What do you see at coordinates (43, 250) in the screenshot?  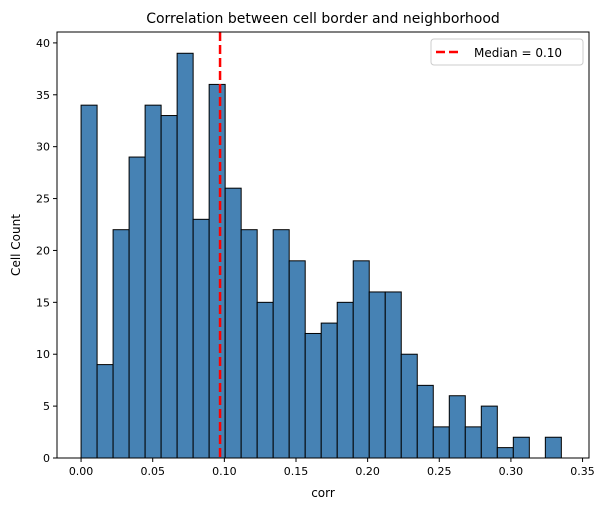 I see `y-tick-label: 20` at bounding box center [43, 250].